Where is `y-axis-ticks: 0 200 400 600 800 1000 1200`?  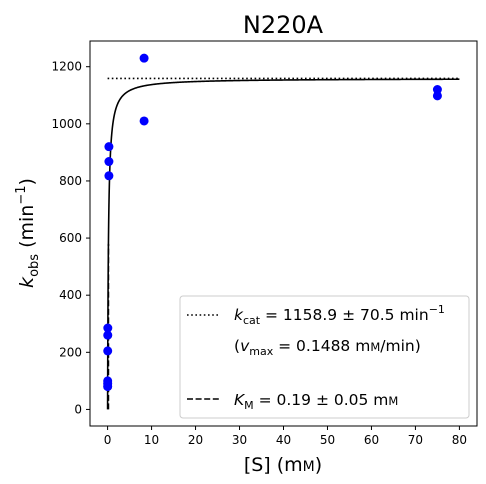
y-axis-ticks: 0 200 400 600 800 1000 1200 is located at coordinates (70, 238).